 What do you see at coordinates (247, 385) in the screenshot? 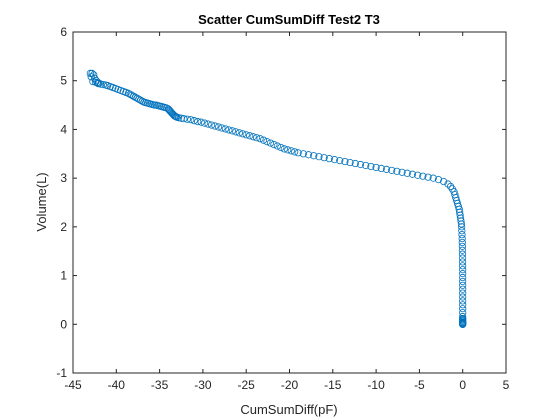
I see `x-tick-label: -25` at bounding box center [247, 385].